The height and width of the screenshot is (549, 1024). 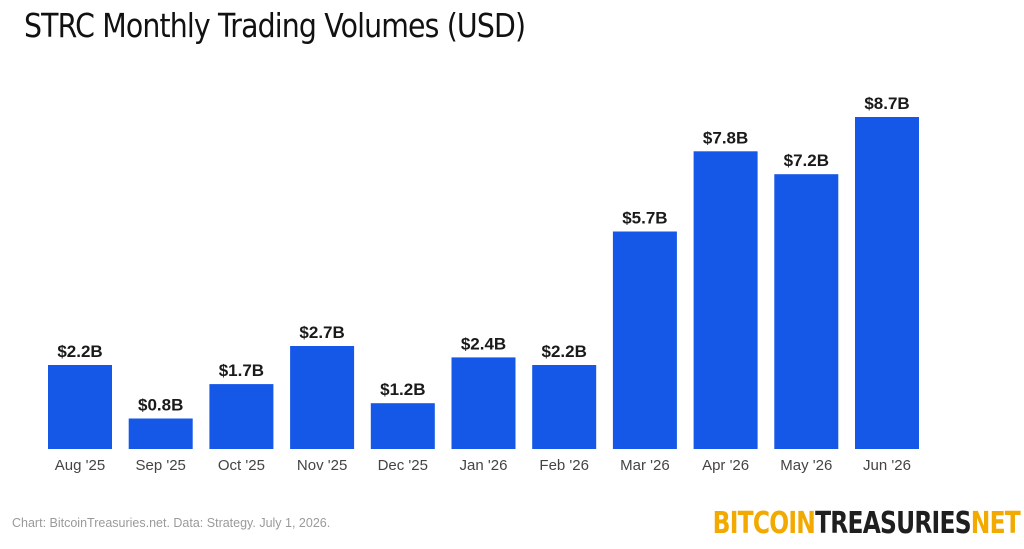 I want to click on x-tick-jun-26: Jun '26, so click(x=887, y=465).